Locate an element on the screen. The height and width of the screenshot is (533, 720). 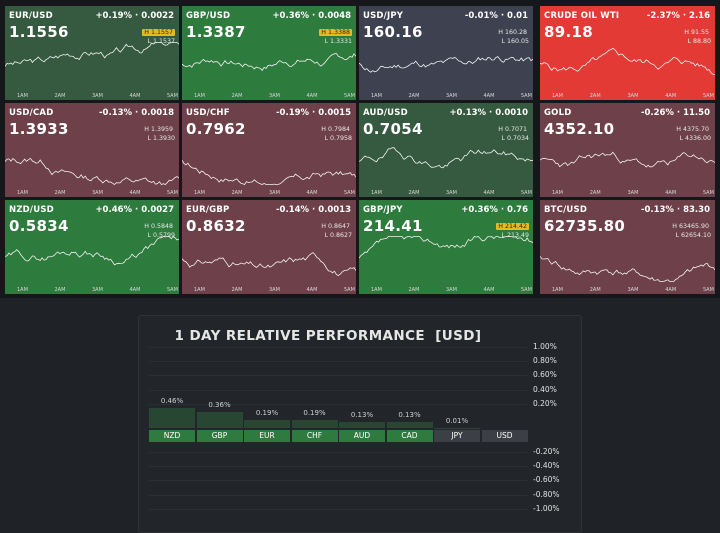
high-low-range: H 91.55 L 88.80 is located at coordinates (696, 37).